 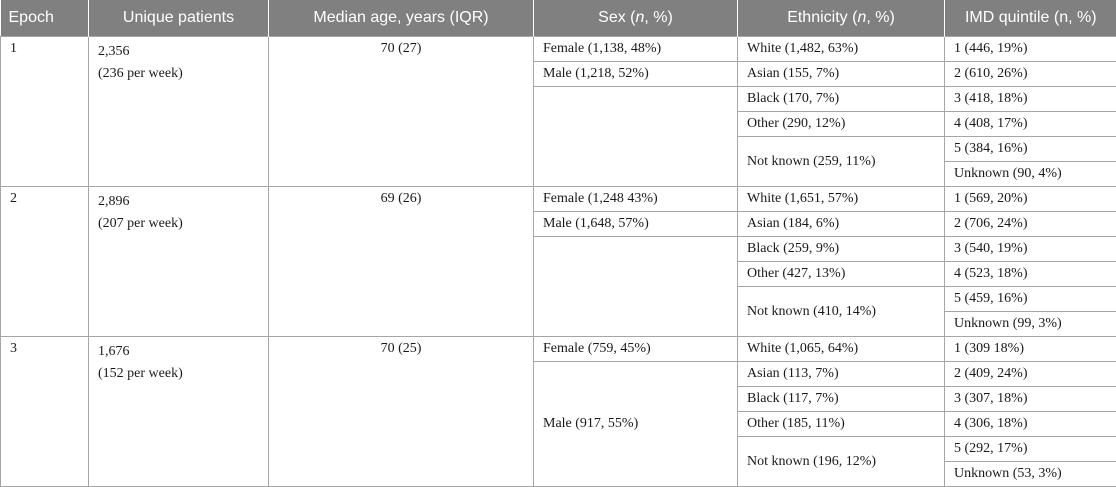 I want to click on imd-cell: Unknown (99, 3%), so click(x=1030, y=324).